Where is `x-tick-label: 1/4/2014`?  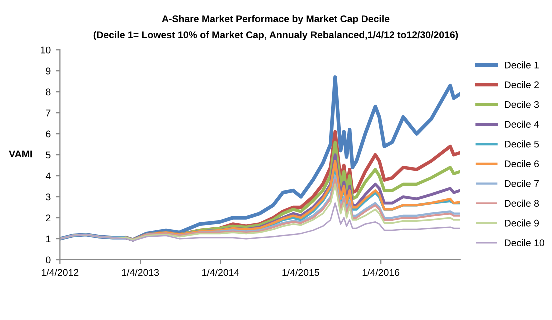
x-tick-label: 1/4/2014 is located at coordinates (221, 272).